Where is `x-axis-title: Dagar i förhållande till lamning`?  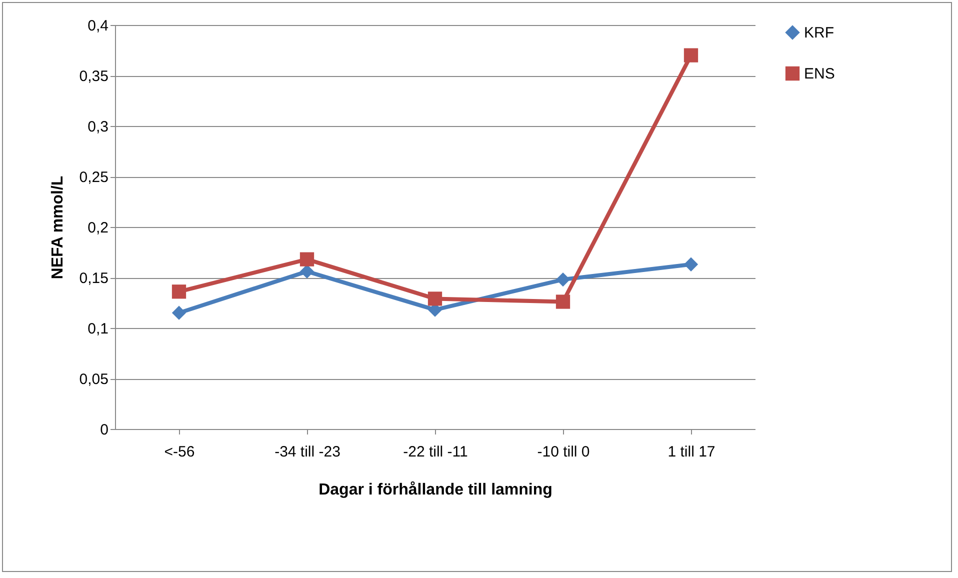 x-axis-title: Dagar i förhållande till lamning is located at coordinates (435, 489).